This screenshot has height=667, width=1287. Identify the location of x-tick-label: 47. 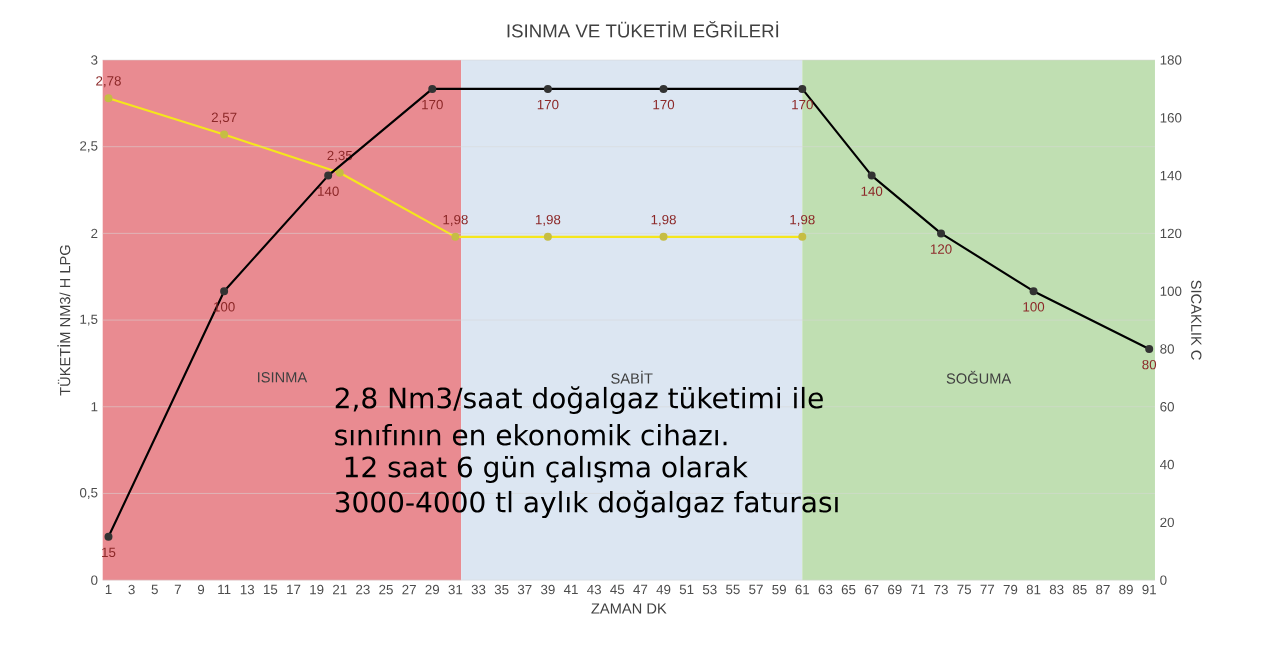
(640, 589).